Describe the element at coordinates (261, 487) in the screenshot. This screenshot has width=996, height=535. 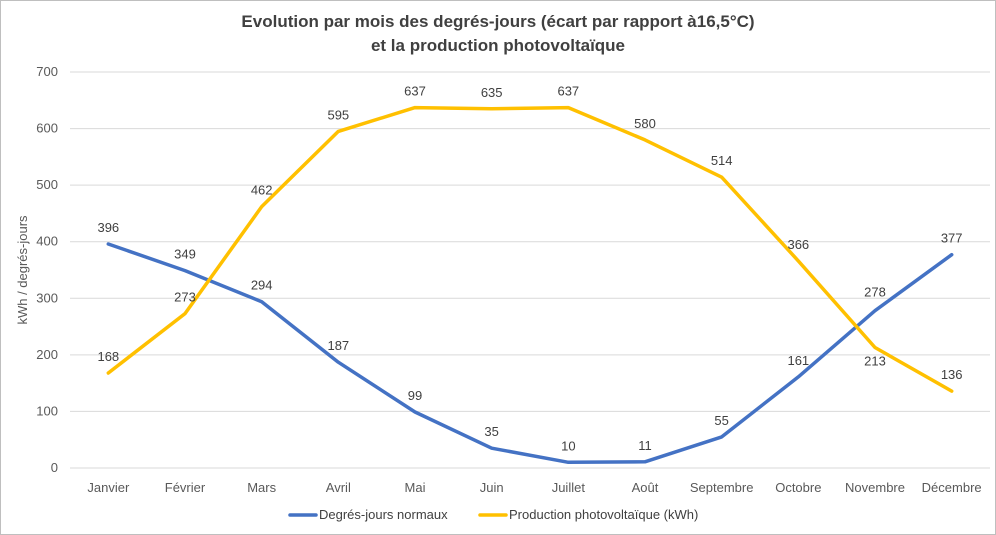
I see `x-tick-label: Mars` at that location.